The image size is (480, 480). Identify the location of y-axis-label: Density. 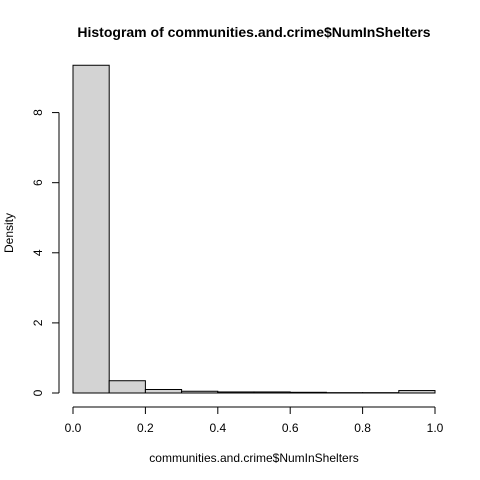
(9, 233).